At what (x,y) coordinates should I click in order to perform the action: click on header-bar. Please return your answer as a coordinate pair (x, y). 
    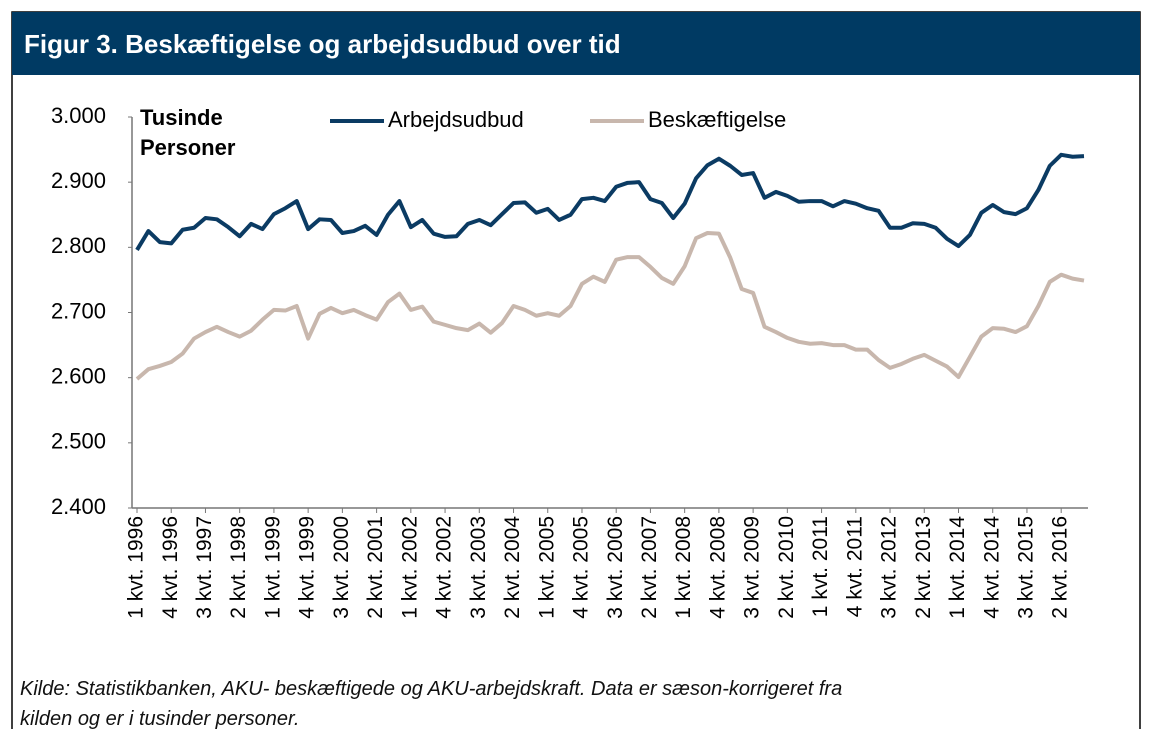
    Looking at the image, I should click on (576, 43).